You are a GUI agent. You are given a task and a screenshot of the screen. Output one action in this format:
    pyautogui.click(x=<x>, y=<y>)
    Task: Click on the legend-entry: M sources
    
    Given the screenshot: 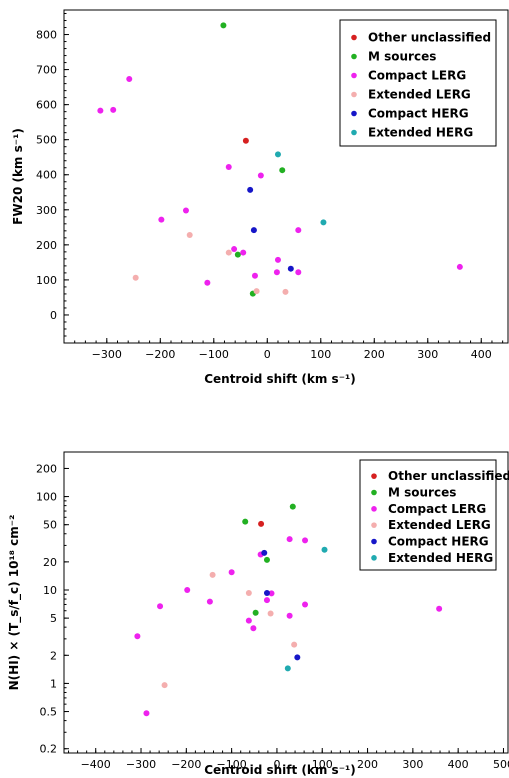 What is the action you would take?
    pyautogui.click(x=422, y=493)
    